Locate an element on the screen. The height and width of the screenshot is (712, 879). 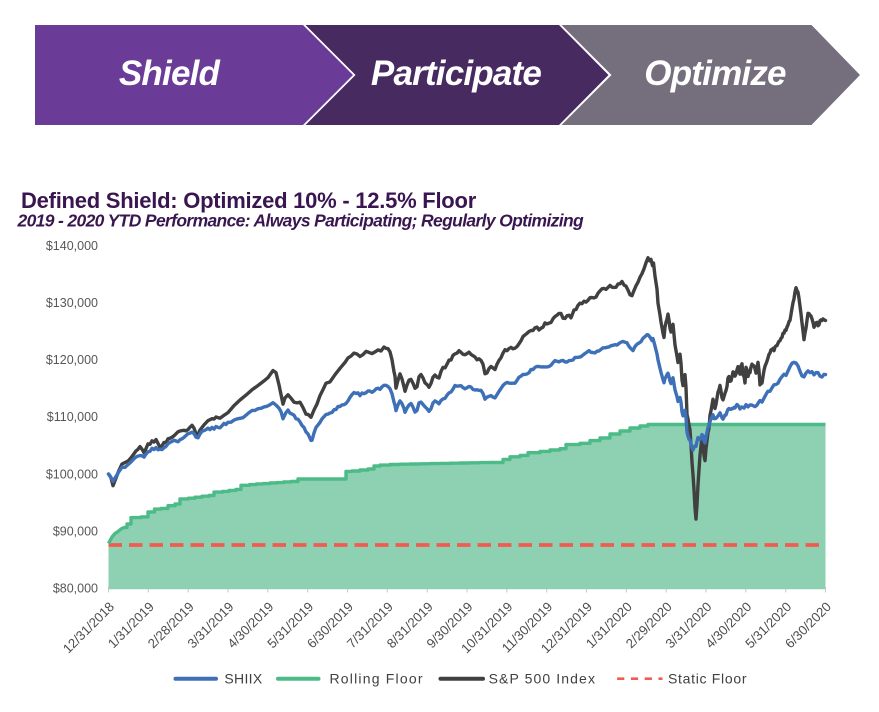
svg-text: S&P 500 Index is located at coordinates (542, 679).